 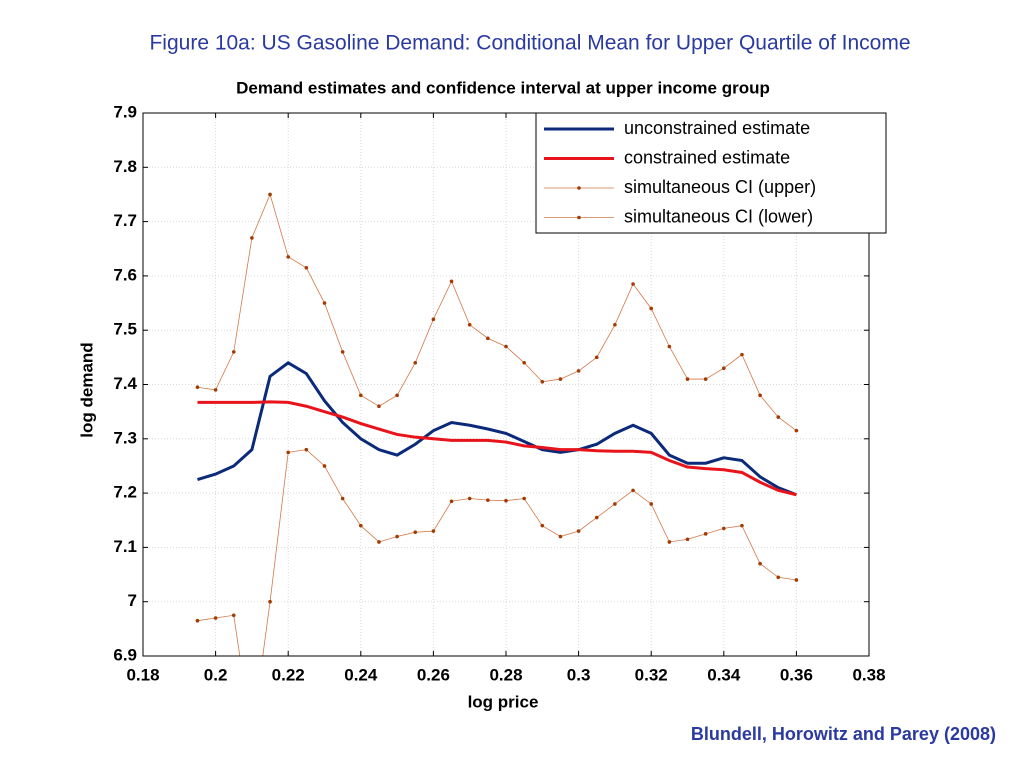 I want to click on y-tick-label: 7.7, so click(x=125, y=220).